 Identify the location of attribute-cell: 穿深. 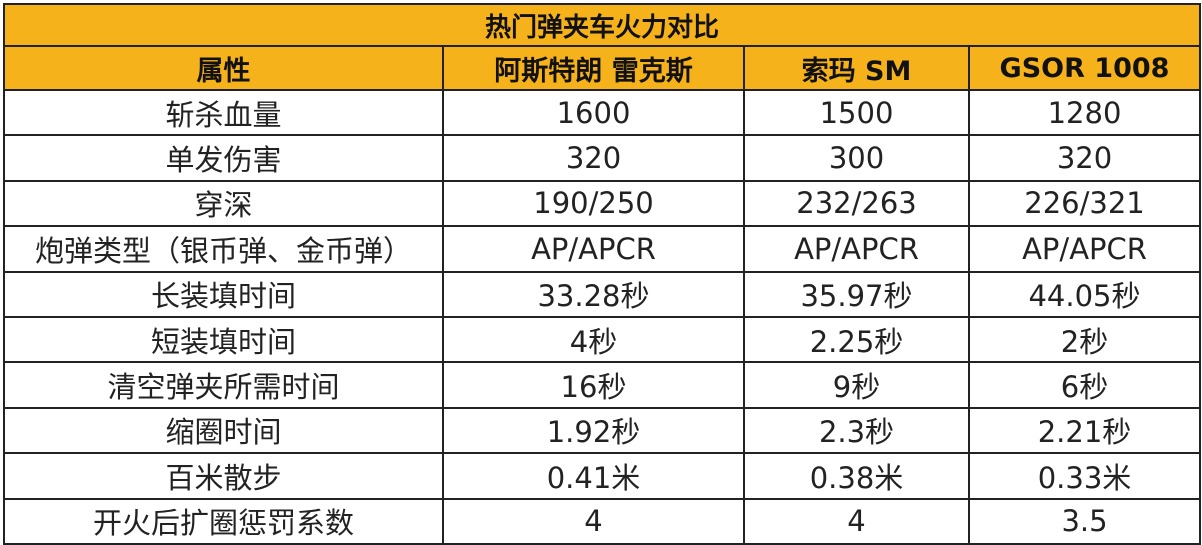
(223, 203).